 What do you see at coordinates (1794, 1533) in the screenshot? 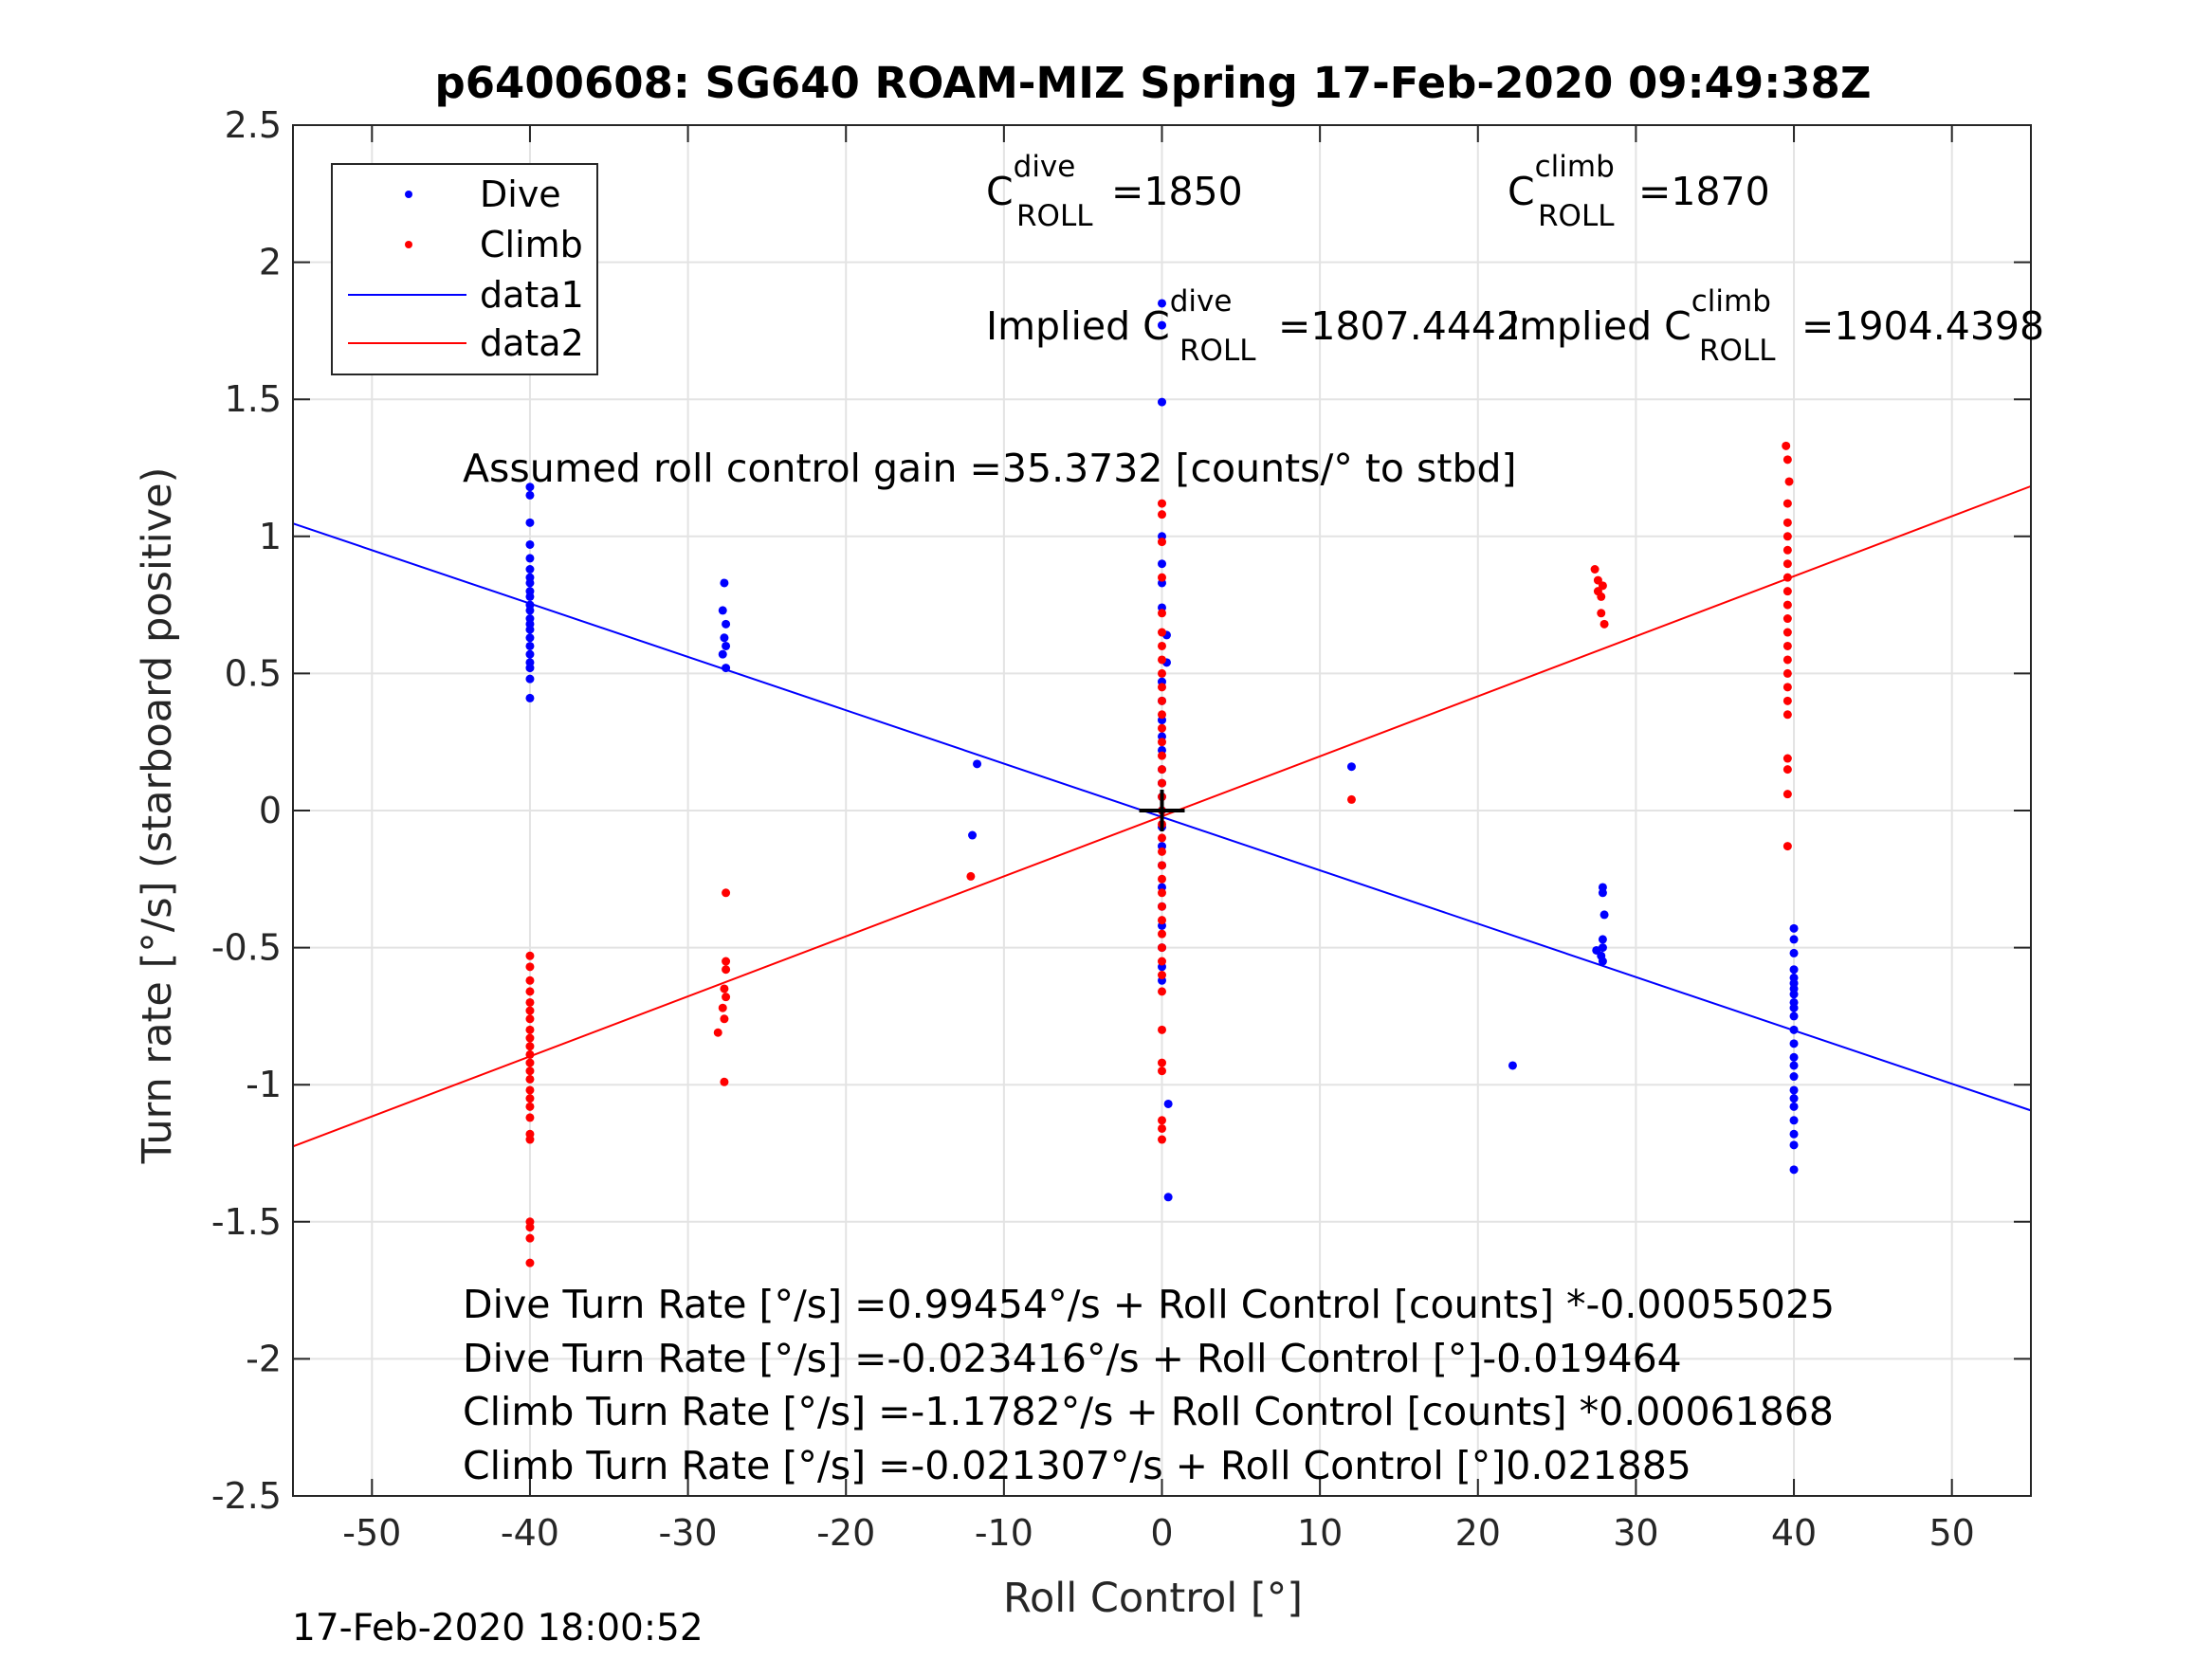
I see `x-tick-label: 40` at bounding box center [1794, 1533].